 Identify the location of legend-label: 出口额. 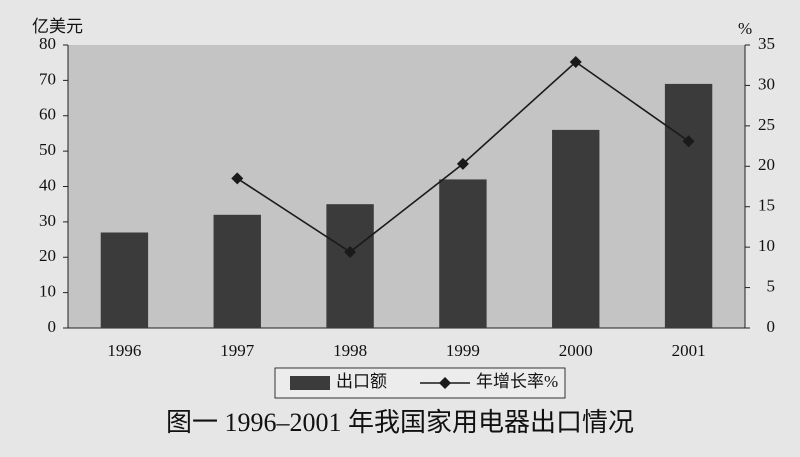
(361, 381).